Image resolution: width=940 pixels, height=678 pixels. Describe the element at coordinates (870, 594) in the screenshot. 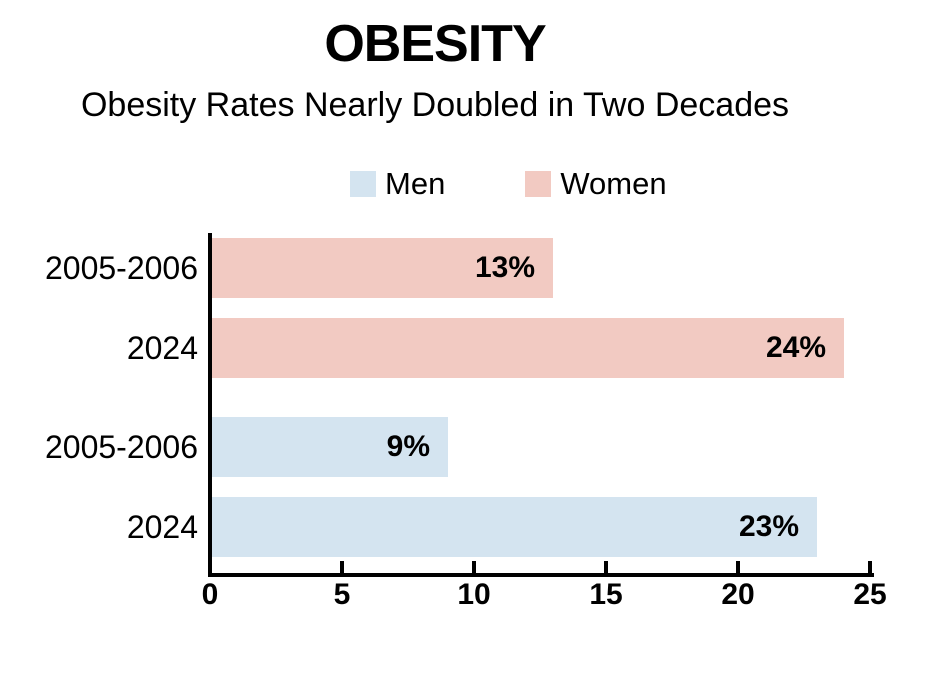

I see `x-axis-tick-label: 25` at that location.